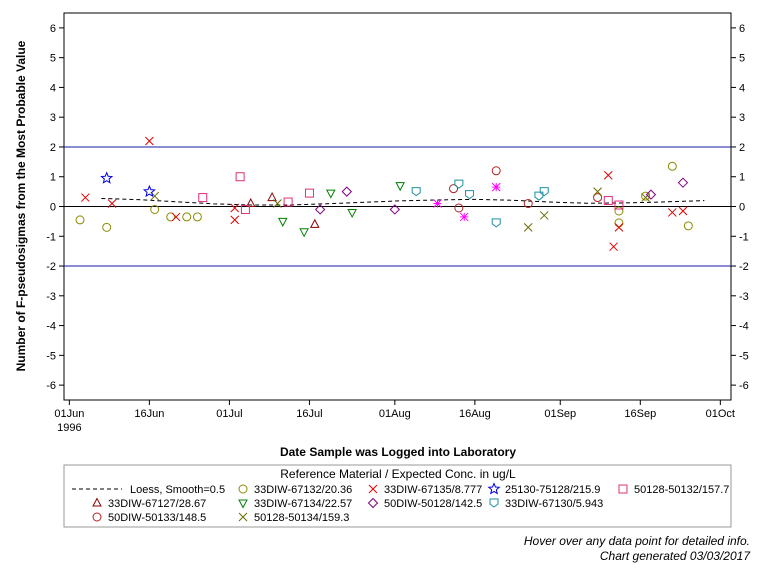 Image resolution: width=768 pixels, height=576 pixels. I want to click on y-tick-label-right: 6, so click(742, 29).